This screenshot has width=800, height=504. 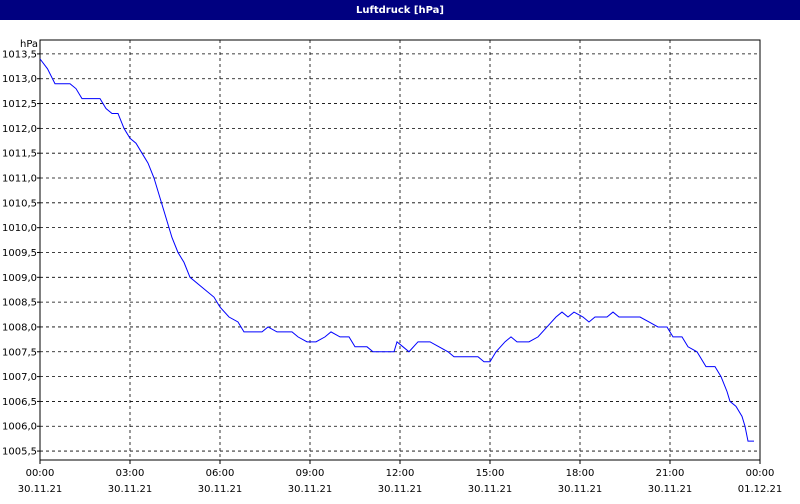 What do you see at coordinates (19, 278) in the screenshot?
I see `y-tick-label: 1009,0` at bounding box center [19, 278].